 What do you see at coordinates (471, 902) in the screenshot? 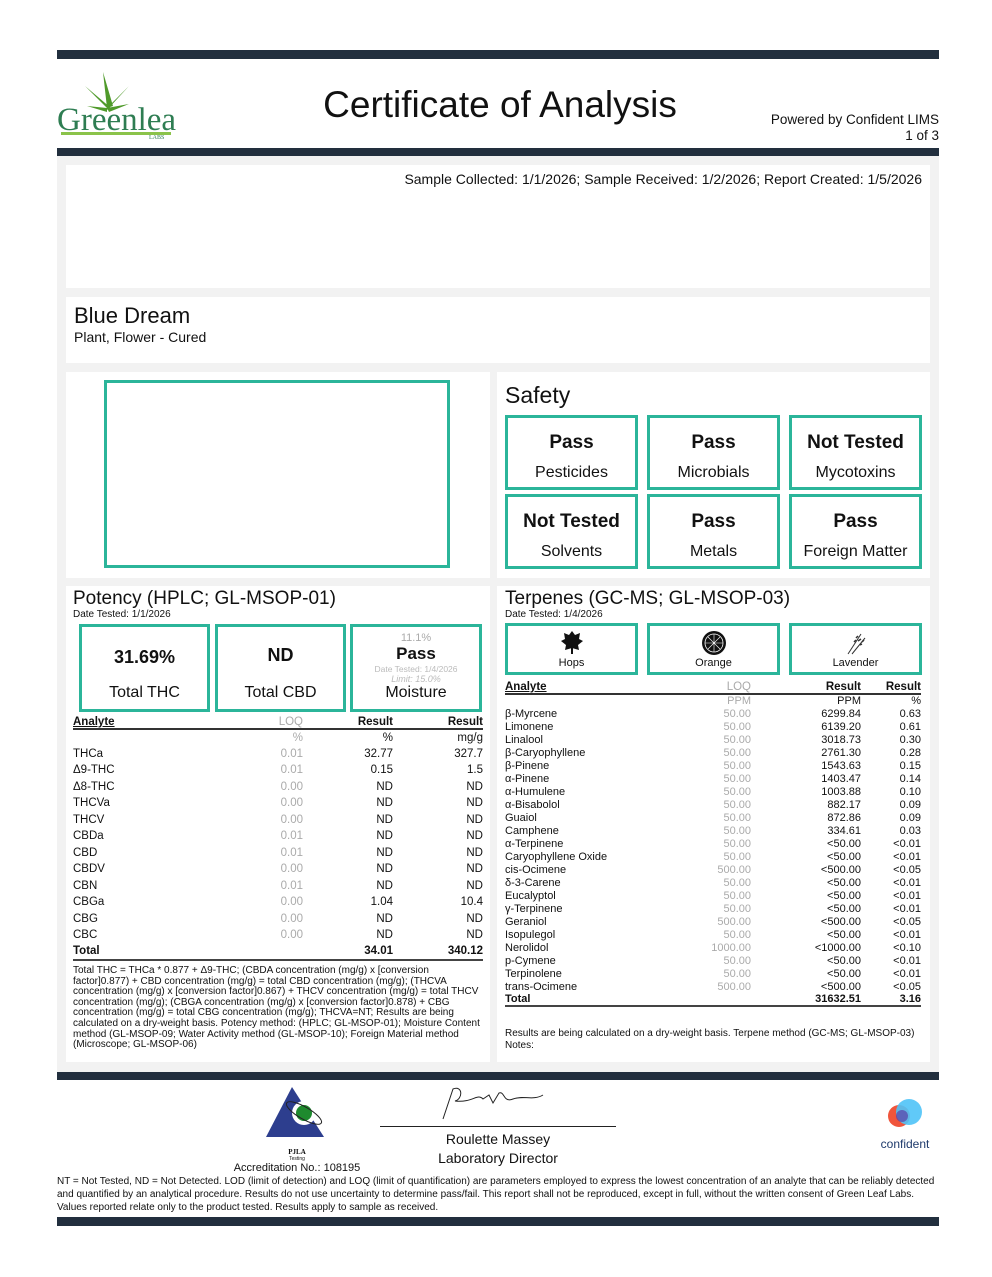
I see `result-value-2: 10.4` at bounding box center [471, 902].